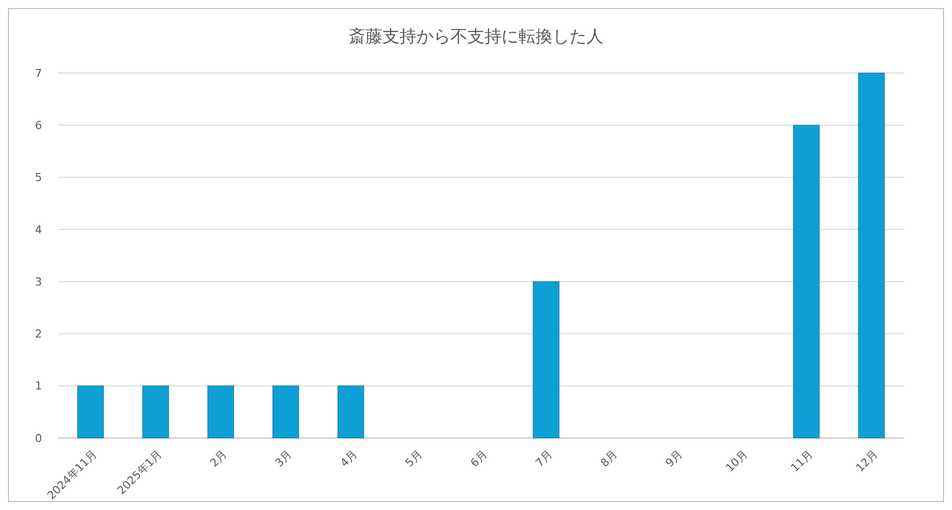  I want to click on x-tick-label: 6月, so click(479, 459).